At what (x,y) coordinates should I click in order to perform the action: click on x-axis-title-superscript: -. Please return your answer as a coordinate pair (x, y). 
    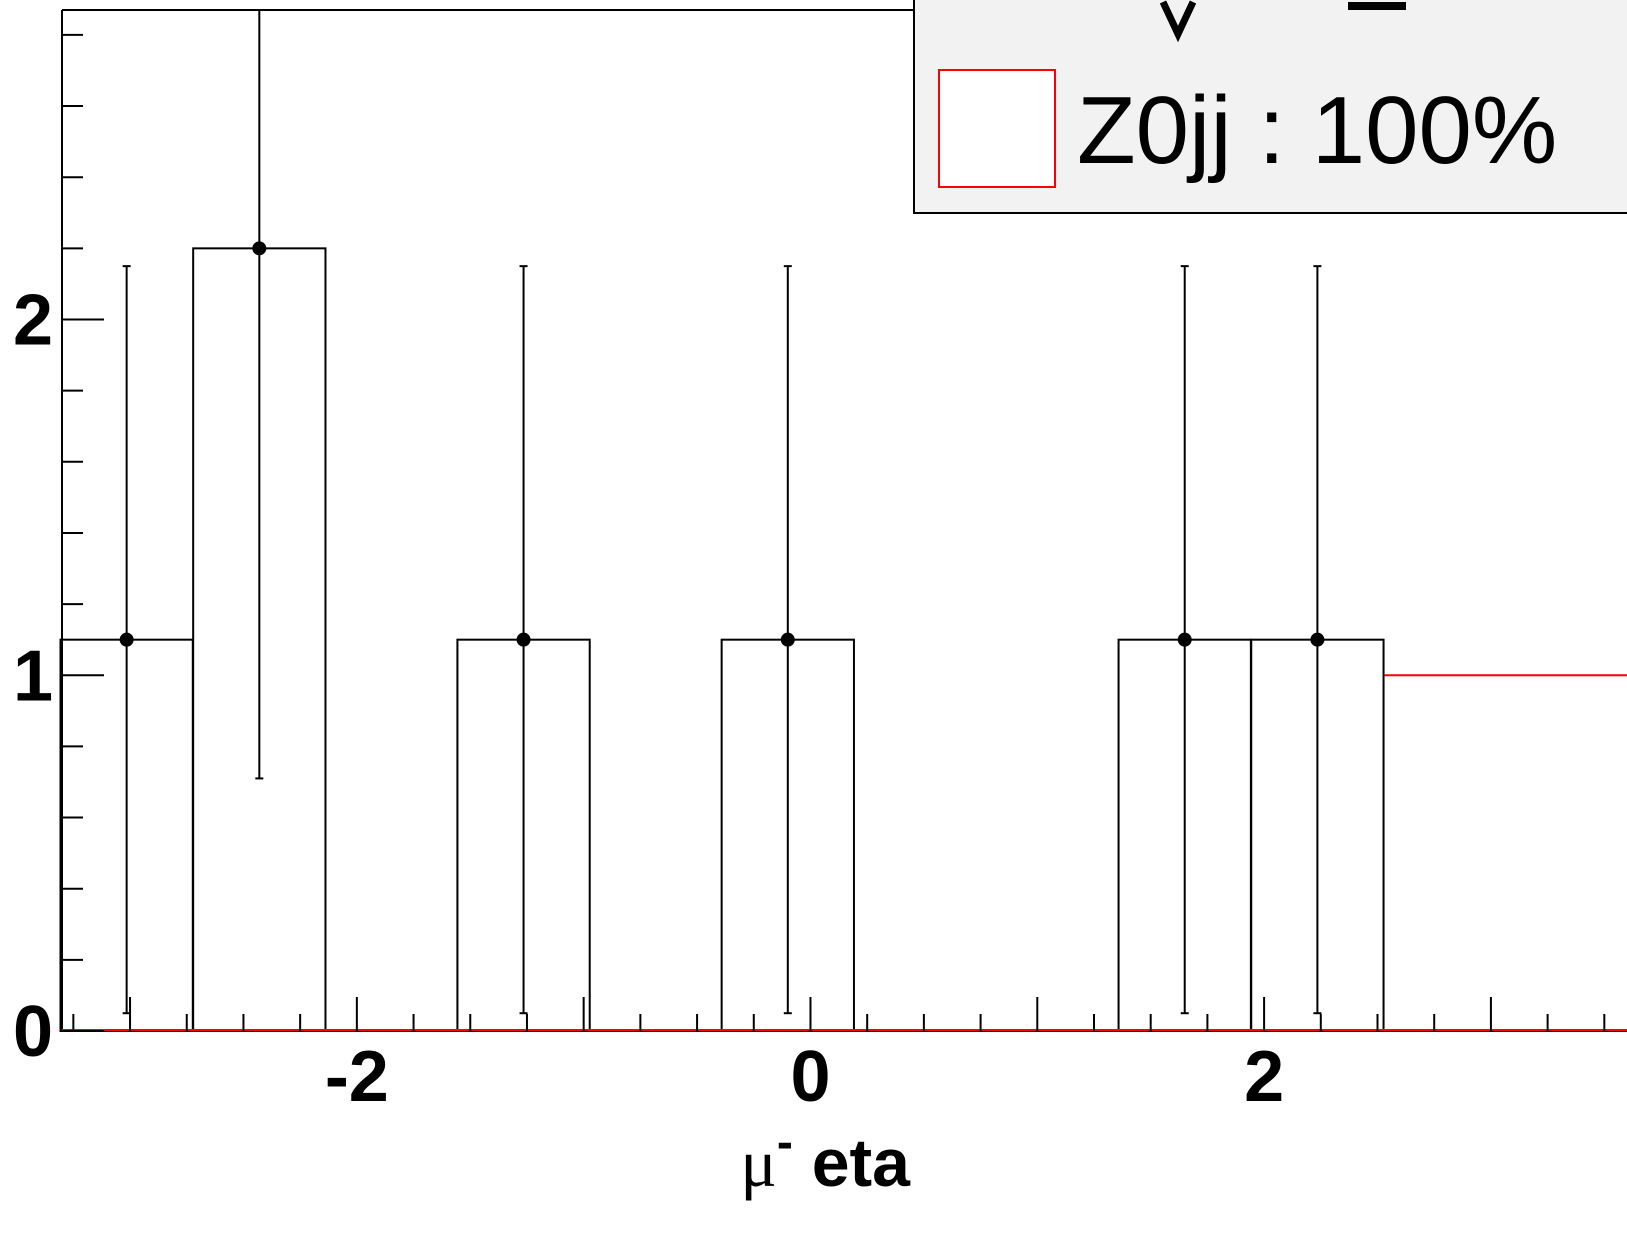
    Looking at the image, I should click on (785, 1142).